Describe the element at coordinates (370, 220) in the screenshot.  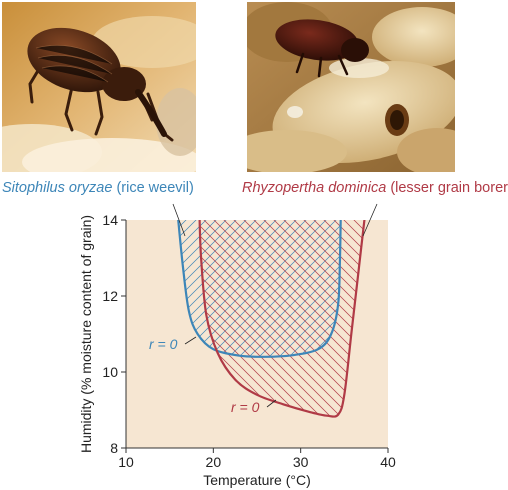
I see `caption-leader-right` at that location.